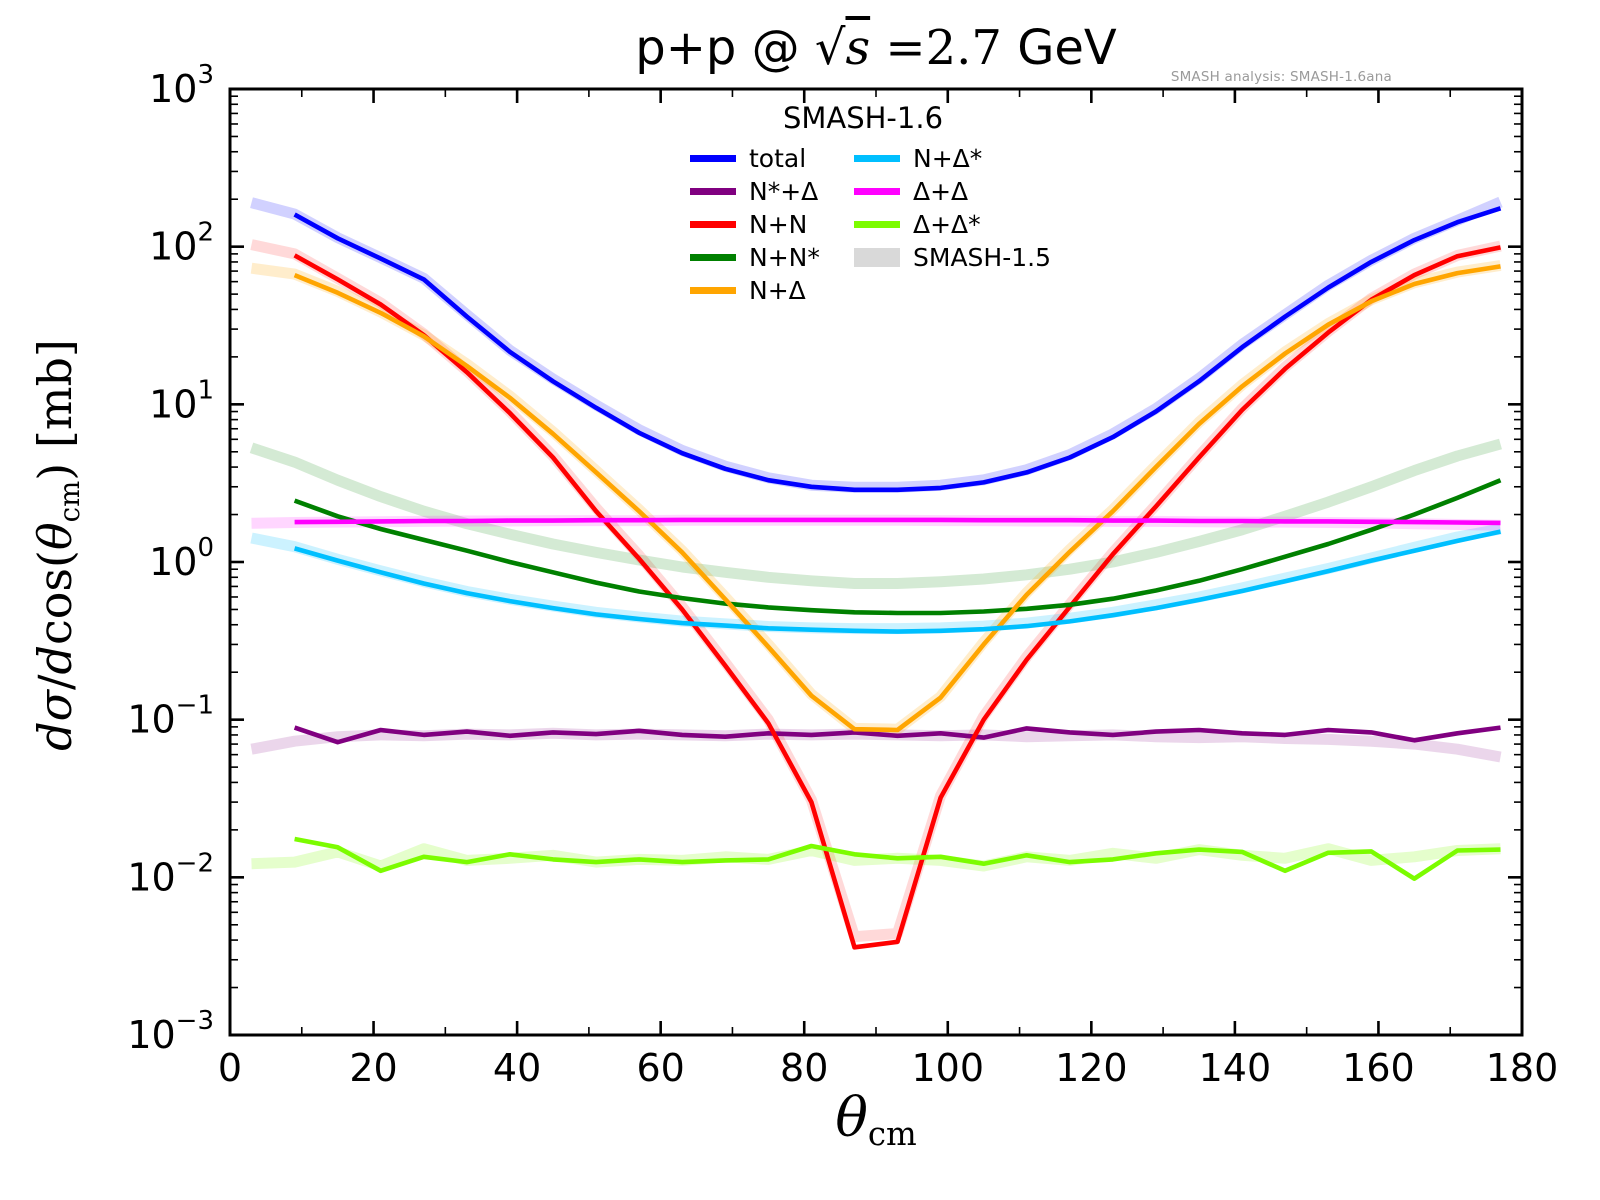 The height and width of the screenshot is (1200, 1600). I want to click on y-axis-label-part-5: θ, so click(55, 536).